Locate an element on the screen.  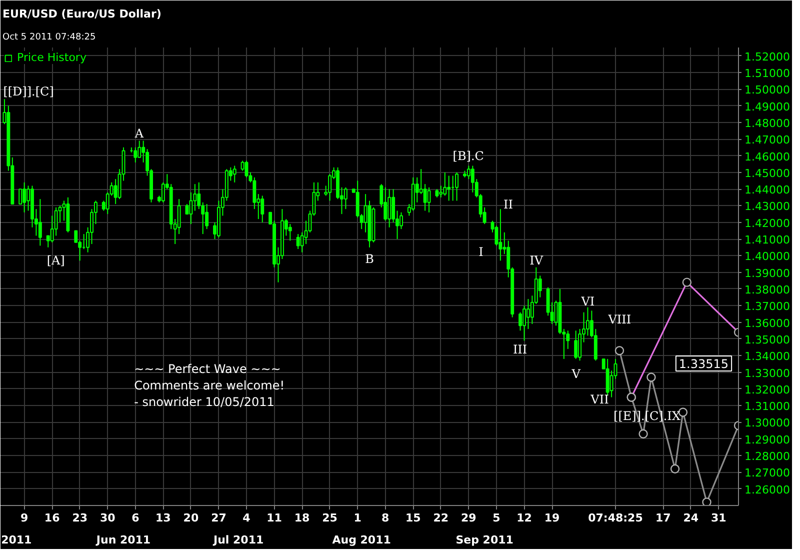
x-tick-label: 17 is located at coordinates (663, 518).